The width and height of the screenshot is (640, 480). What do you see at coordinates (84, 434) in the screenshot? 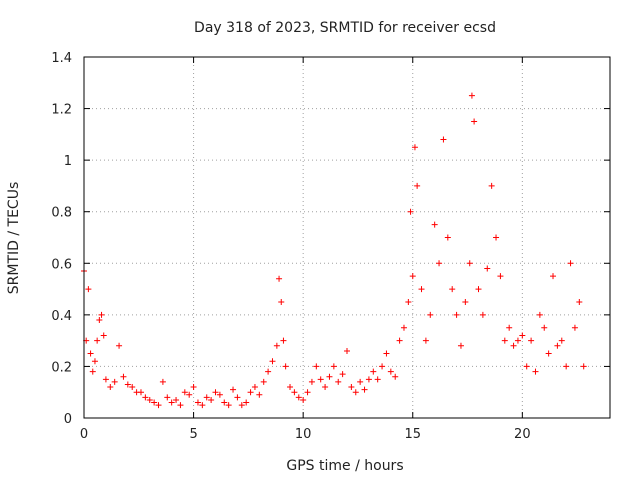
I see `x-tick-label: 0` at bounding box center [84, 434].